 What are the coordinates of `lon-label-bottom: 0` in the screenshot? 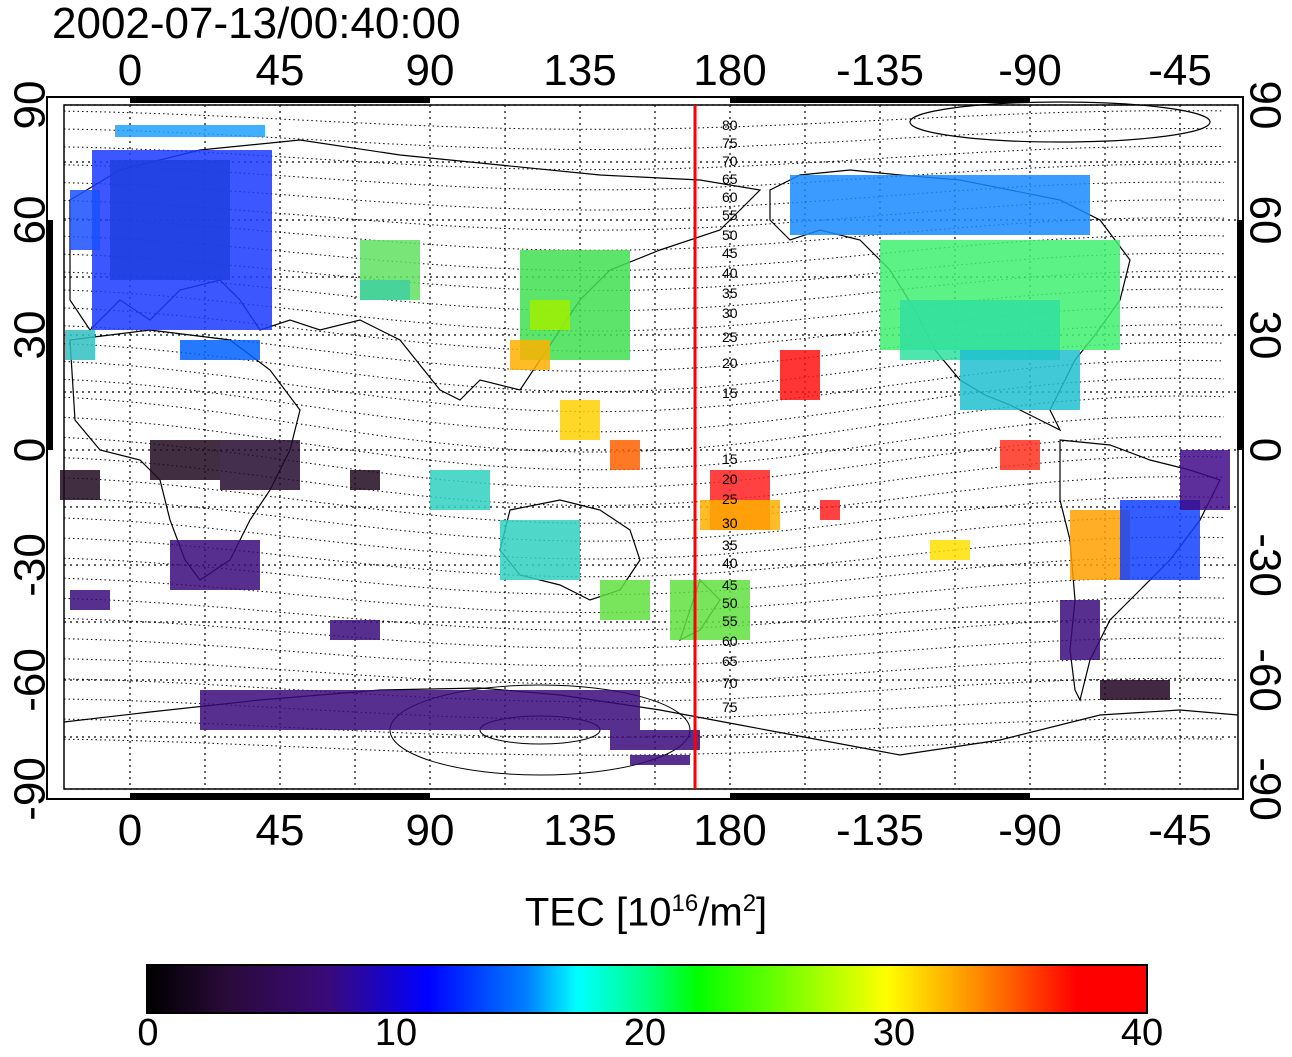 It's located at (130, 830).